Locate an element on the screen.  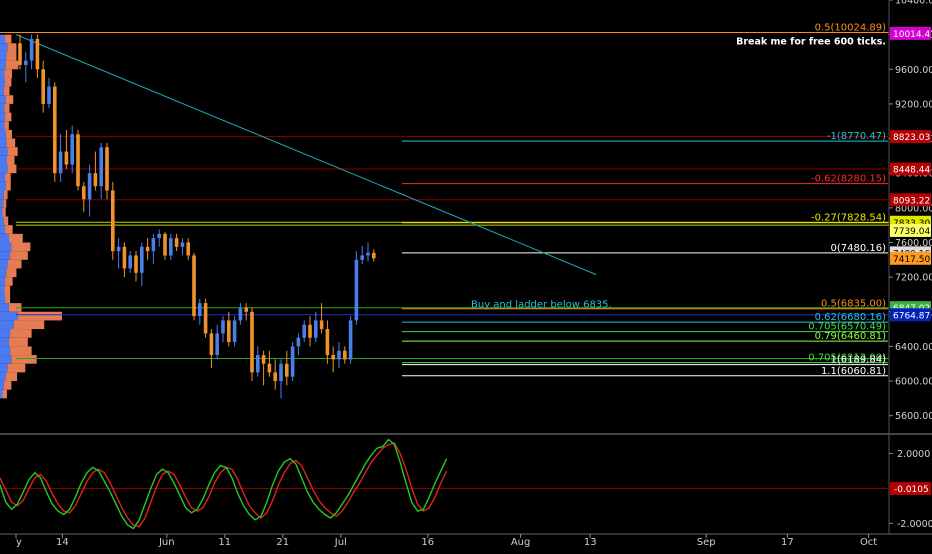
volume-profile is located at coordinates (31, 216).